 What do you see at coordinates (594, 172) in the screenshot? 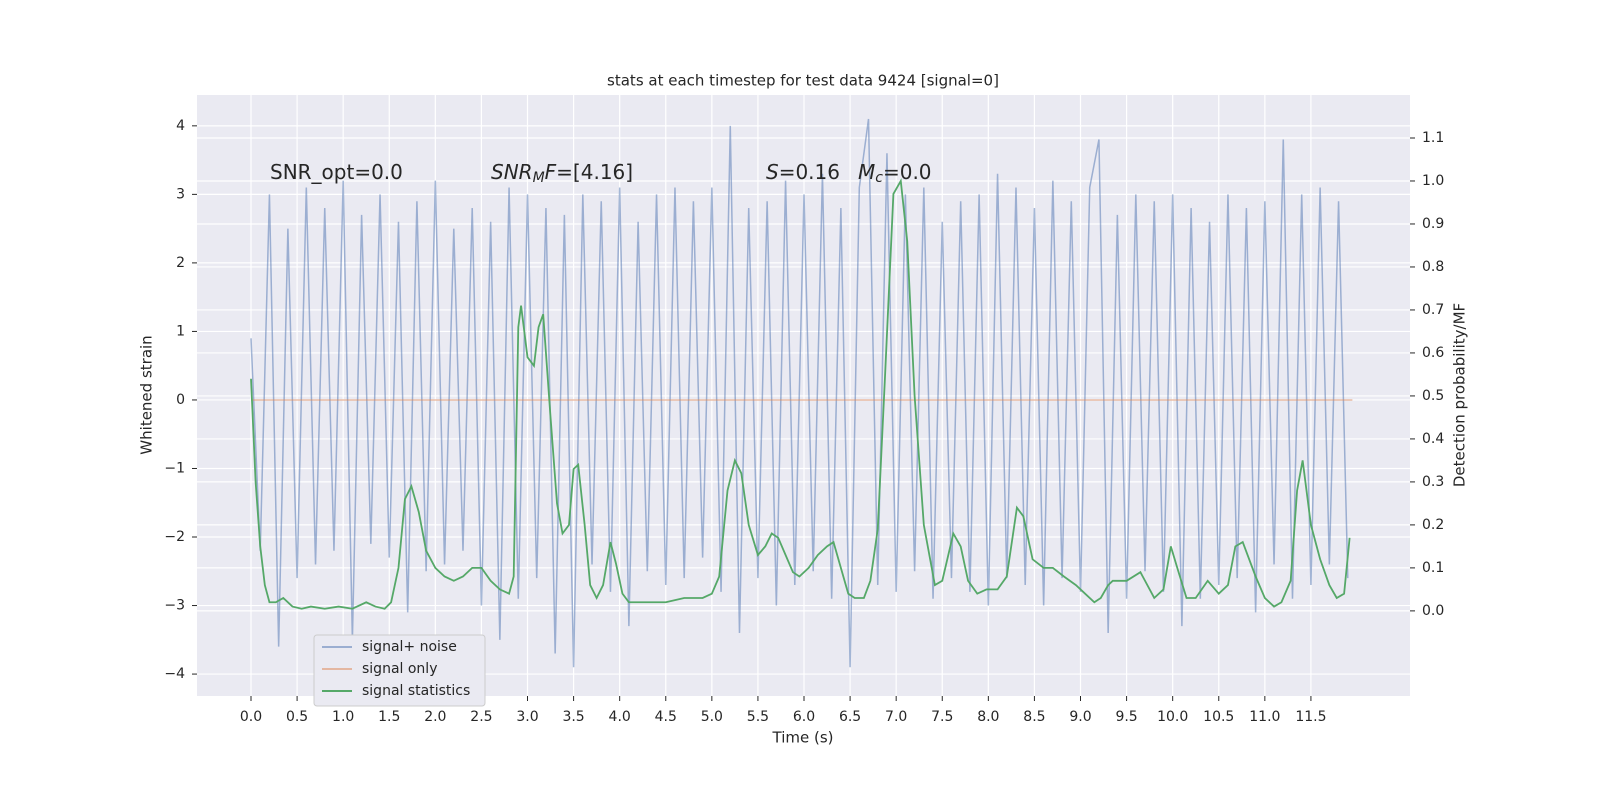
I see `annotation-part: =[4.16]` at bounding box center [594, 172].